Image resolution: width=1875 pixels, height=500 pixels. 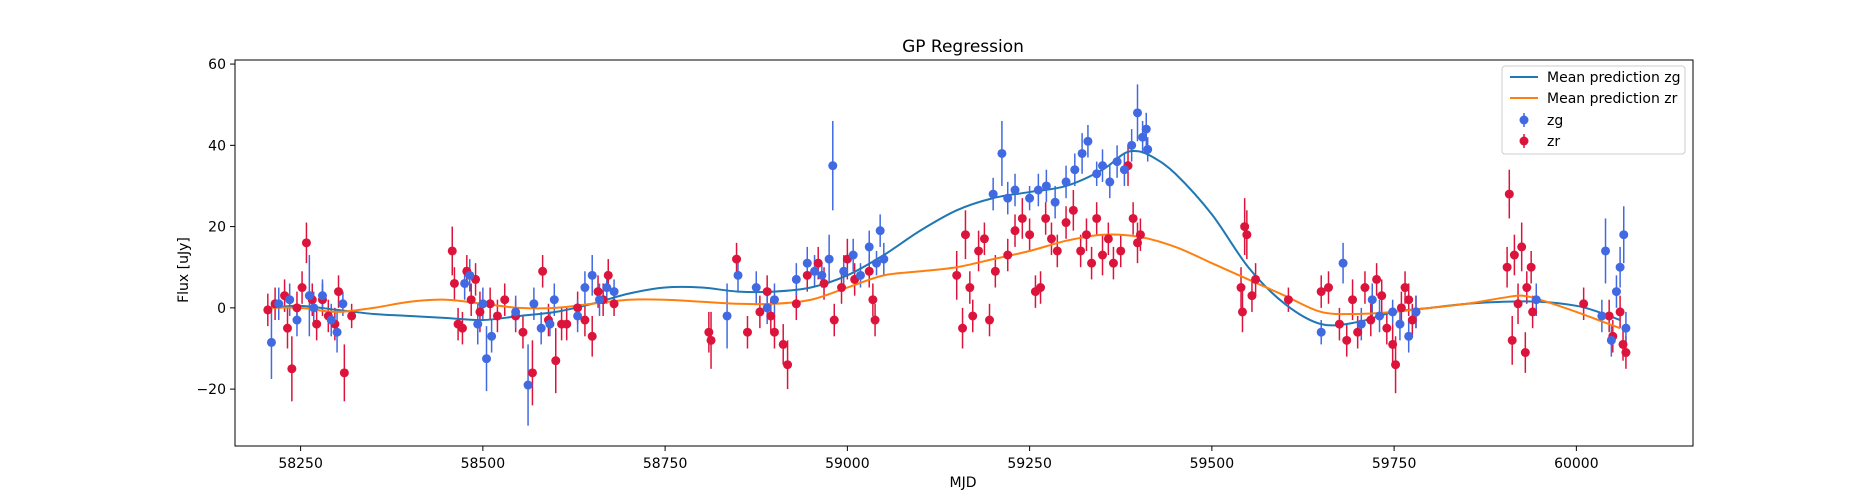 I want to click on y-tick-label-0: 0, so click(x=221, y=309).